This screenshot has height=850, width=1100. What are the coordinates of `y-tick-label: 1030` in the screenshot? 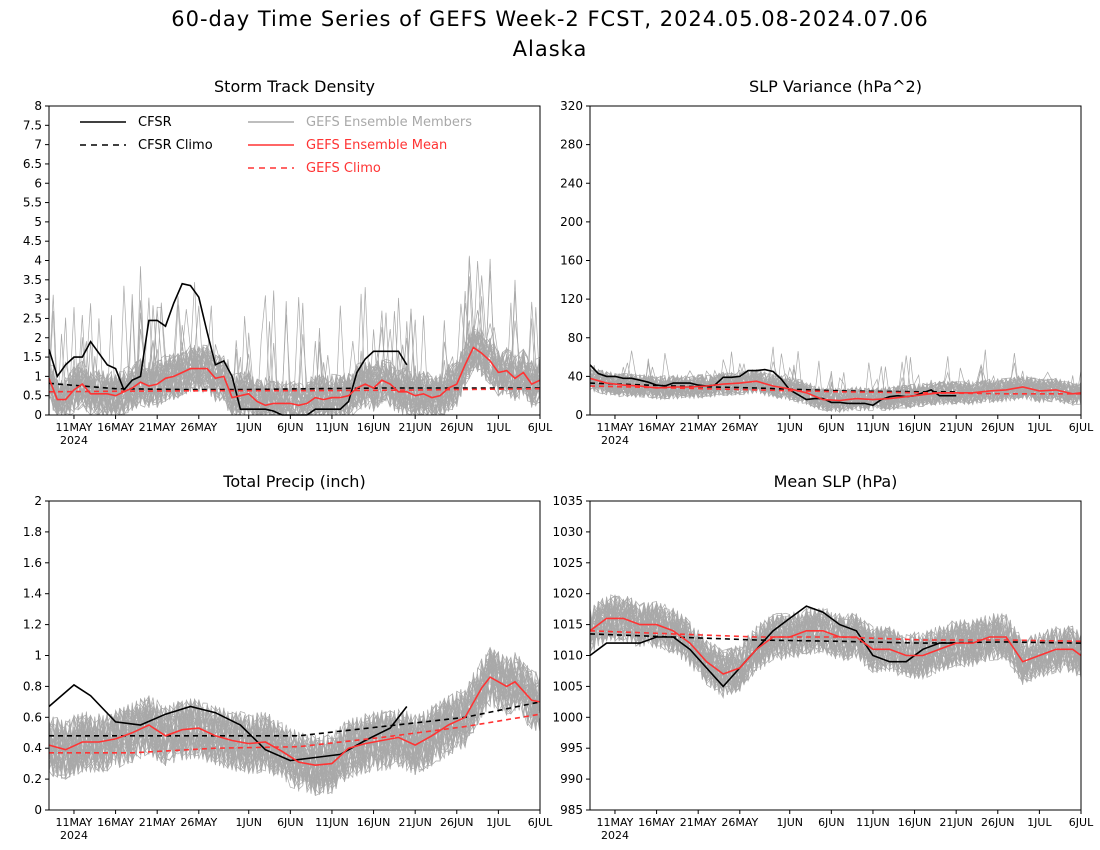 It's located at (567, 532).